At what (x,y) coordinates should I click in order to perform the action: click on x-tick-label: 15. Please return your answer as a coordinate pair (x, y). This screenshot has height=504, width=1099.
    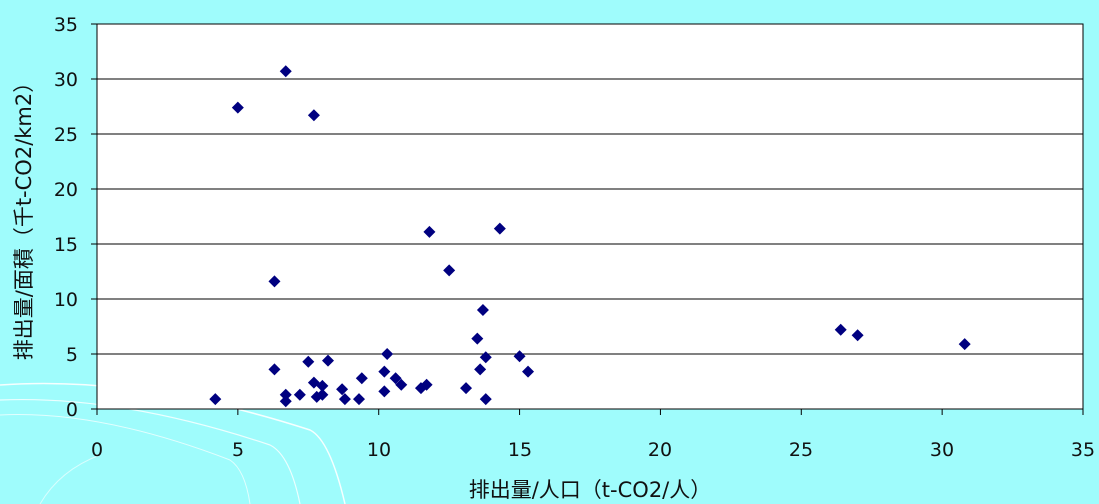
    Looking at the image, I should click on (520, 450).